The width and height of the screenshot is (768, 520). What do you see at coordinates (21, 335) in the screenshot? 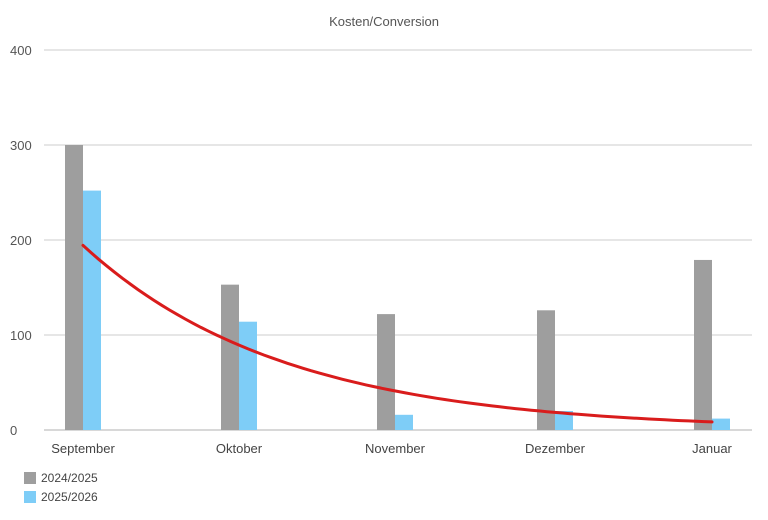
I see `y-tick-label: 100` at bounding box center [21, 335].